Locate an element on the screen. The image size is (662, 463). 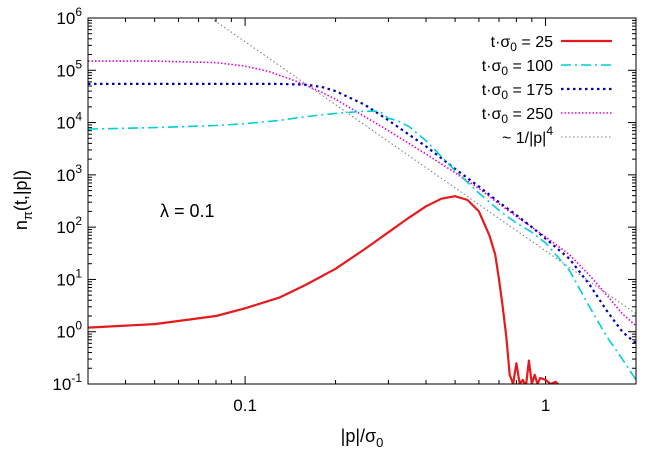
y-tick-label: 10⁶ is located at coordinates (69, 16).